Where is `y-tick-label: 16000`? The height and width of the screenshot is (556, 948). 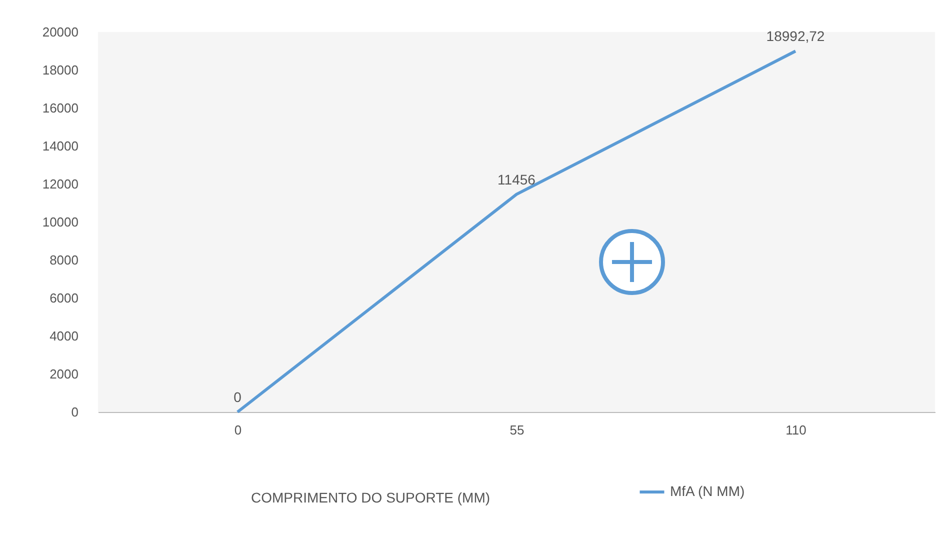
y-tick-label: 16000 is located at coordinates (60, 108).